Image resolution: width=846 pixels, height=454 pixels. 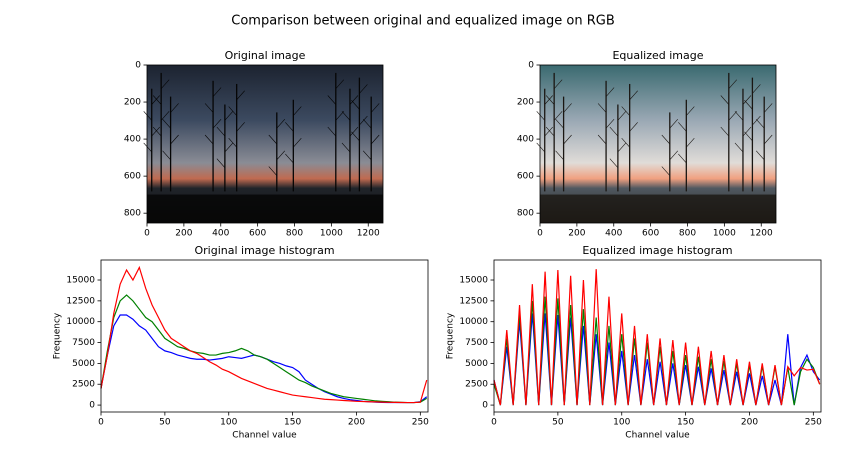 I want to click on x-tick-label: 600, so click(x=650, y=234).